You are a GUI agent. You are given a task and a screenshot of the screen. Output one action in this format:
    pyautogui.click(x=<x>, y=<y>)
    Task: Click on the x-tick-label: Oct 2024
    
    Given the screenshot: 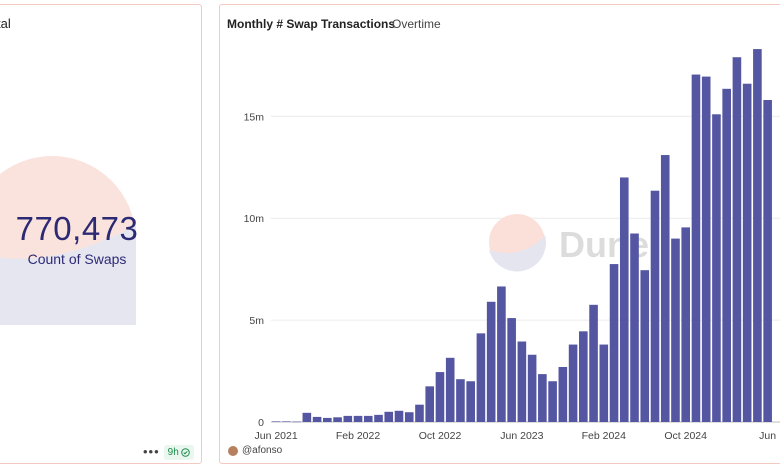 What is the action you would take?
    pyautogui.click(x=685, y=436)
    